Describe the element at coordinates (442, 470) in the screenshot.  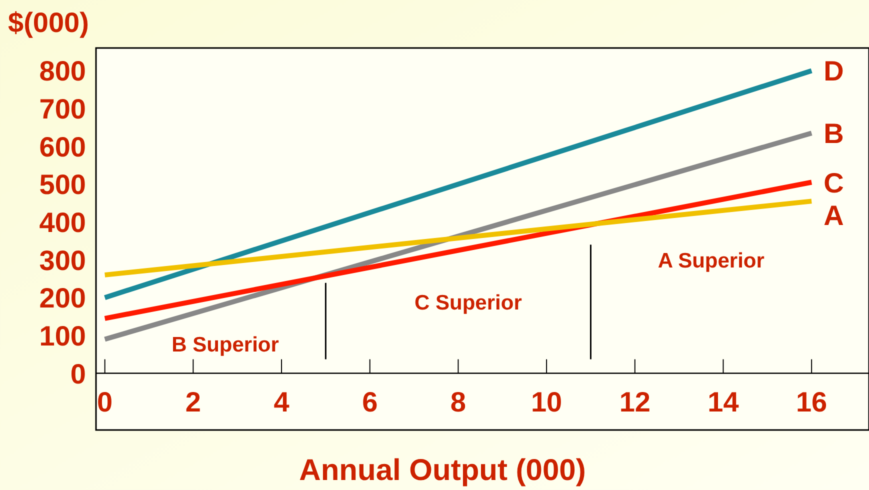
I see `x-axis-title: Annual Output (000)` at that location.